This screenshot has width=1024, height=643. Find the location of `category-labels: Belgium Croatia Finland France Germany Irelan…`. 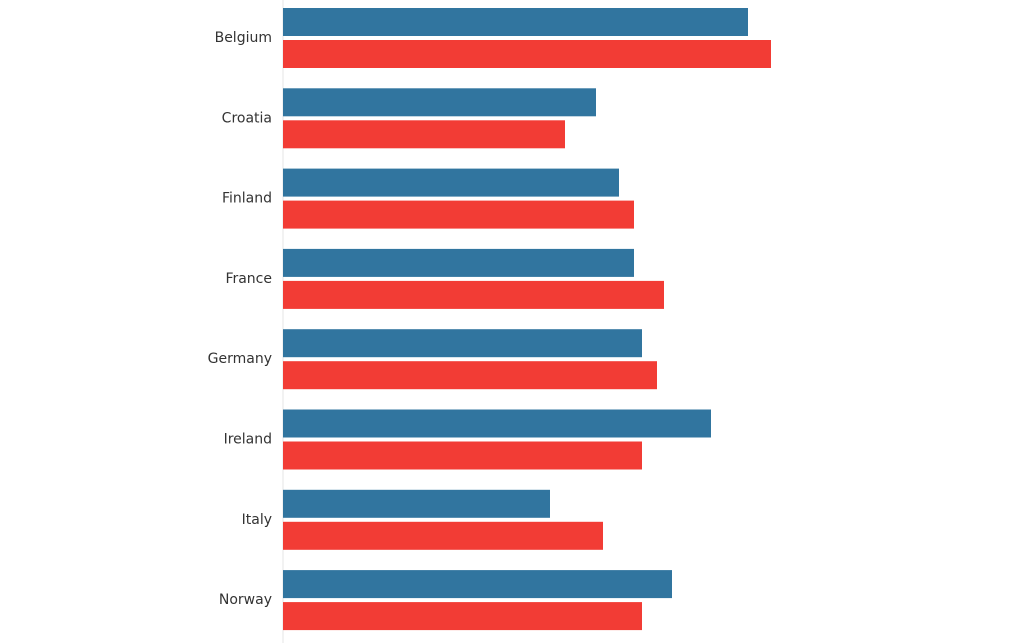

category-labels: Belgium Croatia Finland France Germany Irelan… is located at coordinates (240, 319).